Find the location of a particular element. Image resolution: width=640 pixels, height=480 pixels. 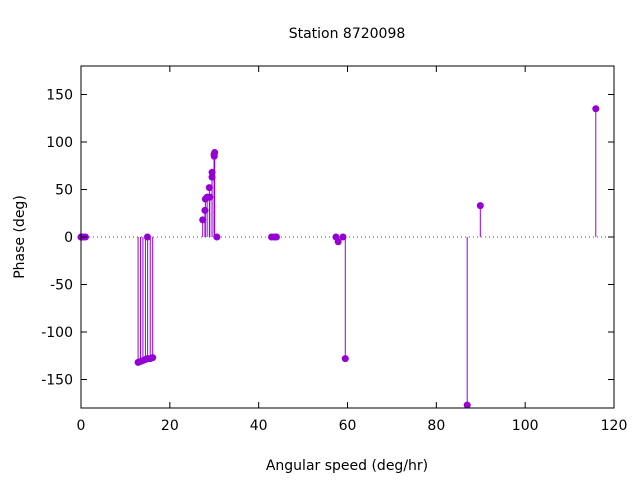

y-tick-label: 100 is located at coordinates (59, 143).